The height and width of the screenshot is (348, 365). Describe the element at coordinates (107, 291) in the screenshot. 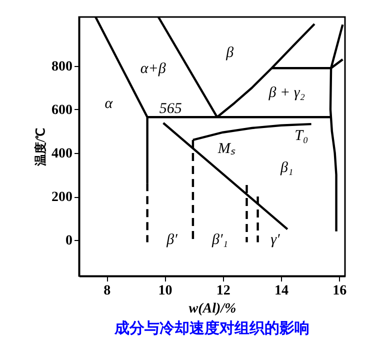

I see `x-tick-label: 8` at that location.